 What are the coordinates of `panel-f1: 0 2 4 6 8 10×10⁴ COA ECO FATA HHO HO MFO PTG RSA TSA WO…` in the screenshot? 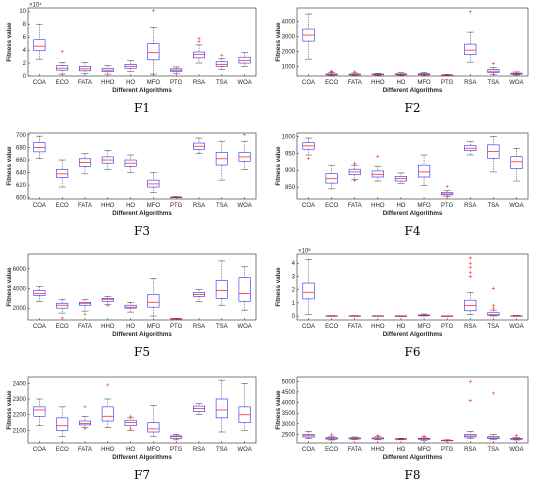 It's located at (131, 58).